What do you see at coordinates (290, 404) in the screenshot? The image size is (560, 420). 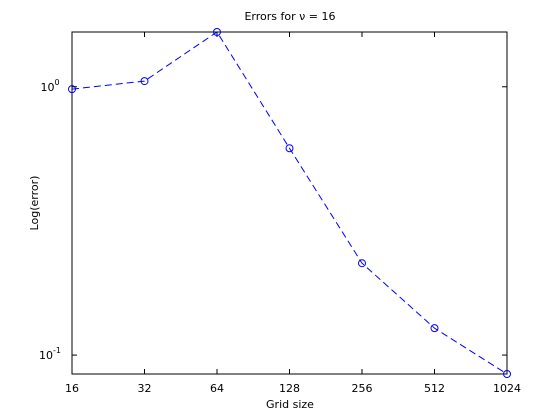 I see `x-axis-label: Grid size` at bounding box center [290, 404].